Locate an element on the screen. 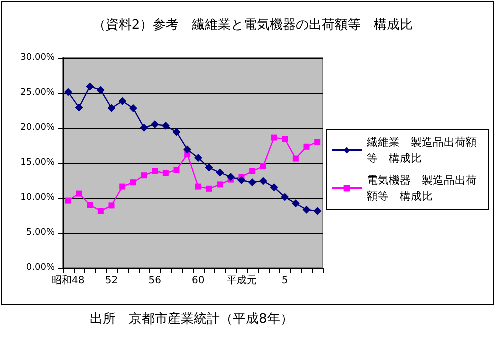  y-tick-label: 25.00% is located at coordinates (38, 93).